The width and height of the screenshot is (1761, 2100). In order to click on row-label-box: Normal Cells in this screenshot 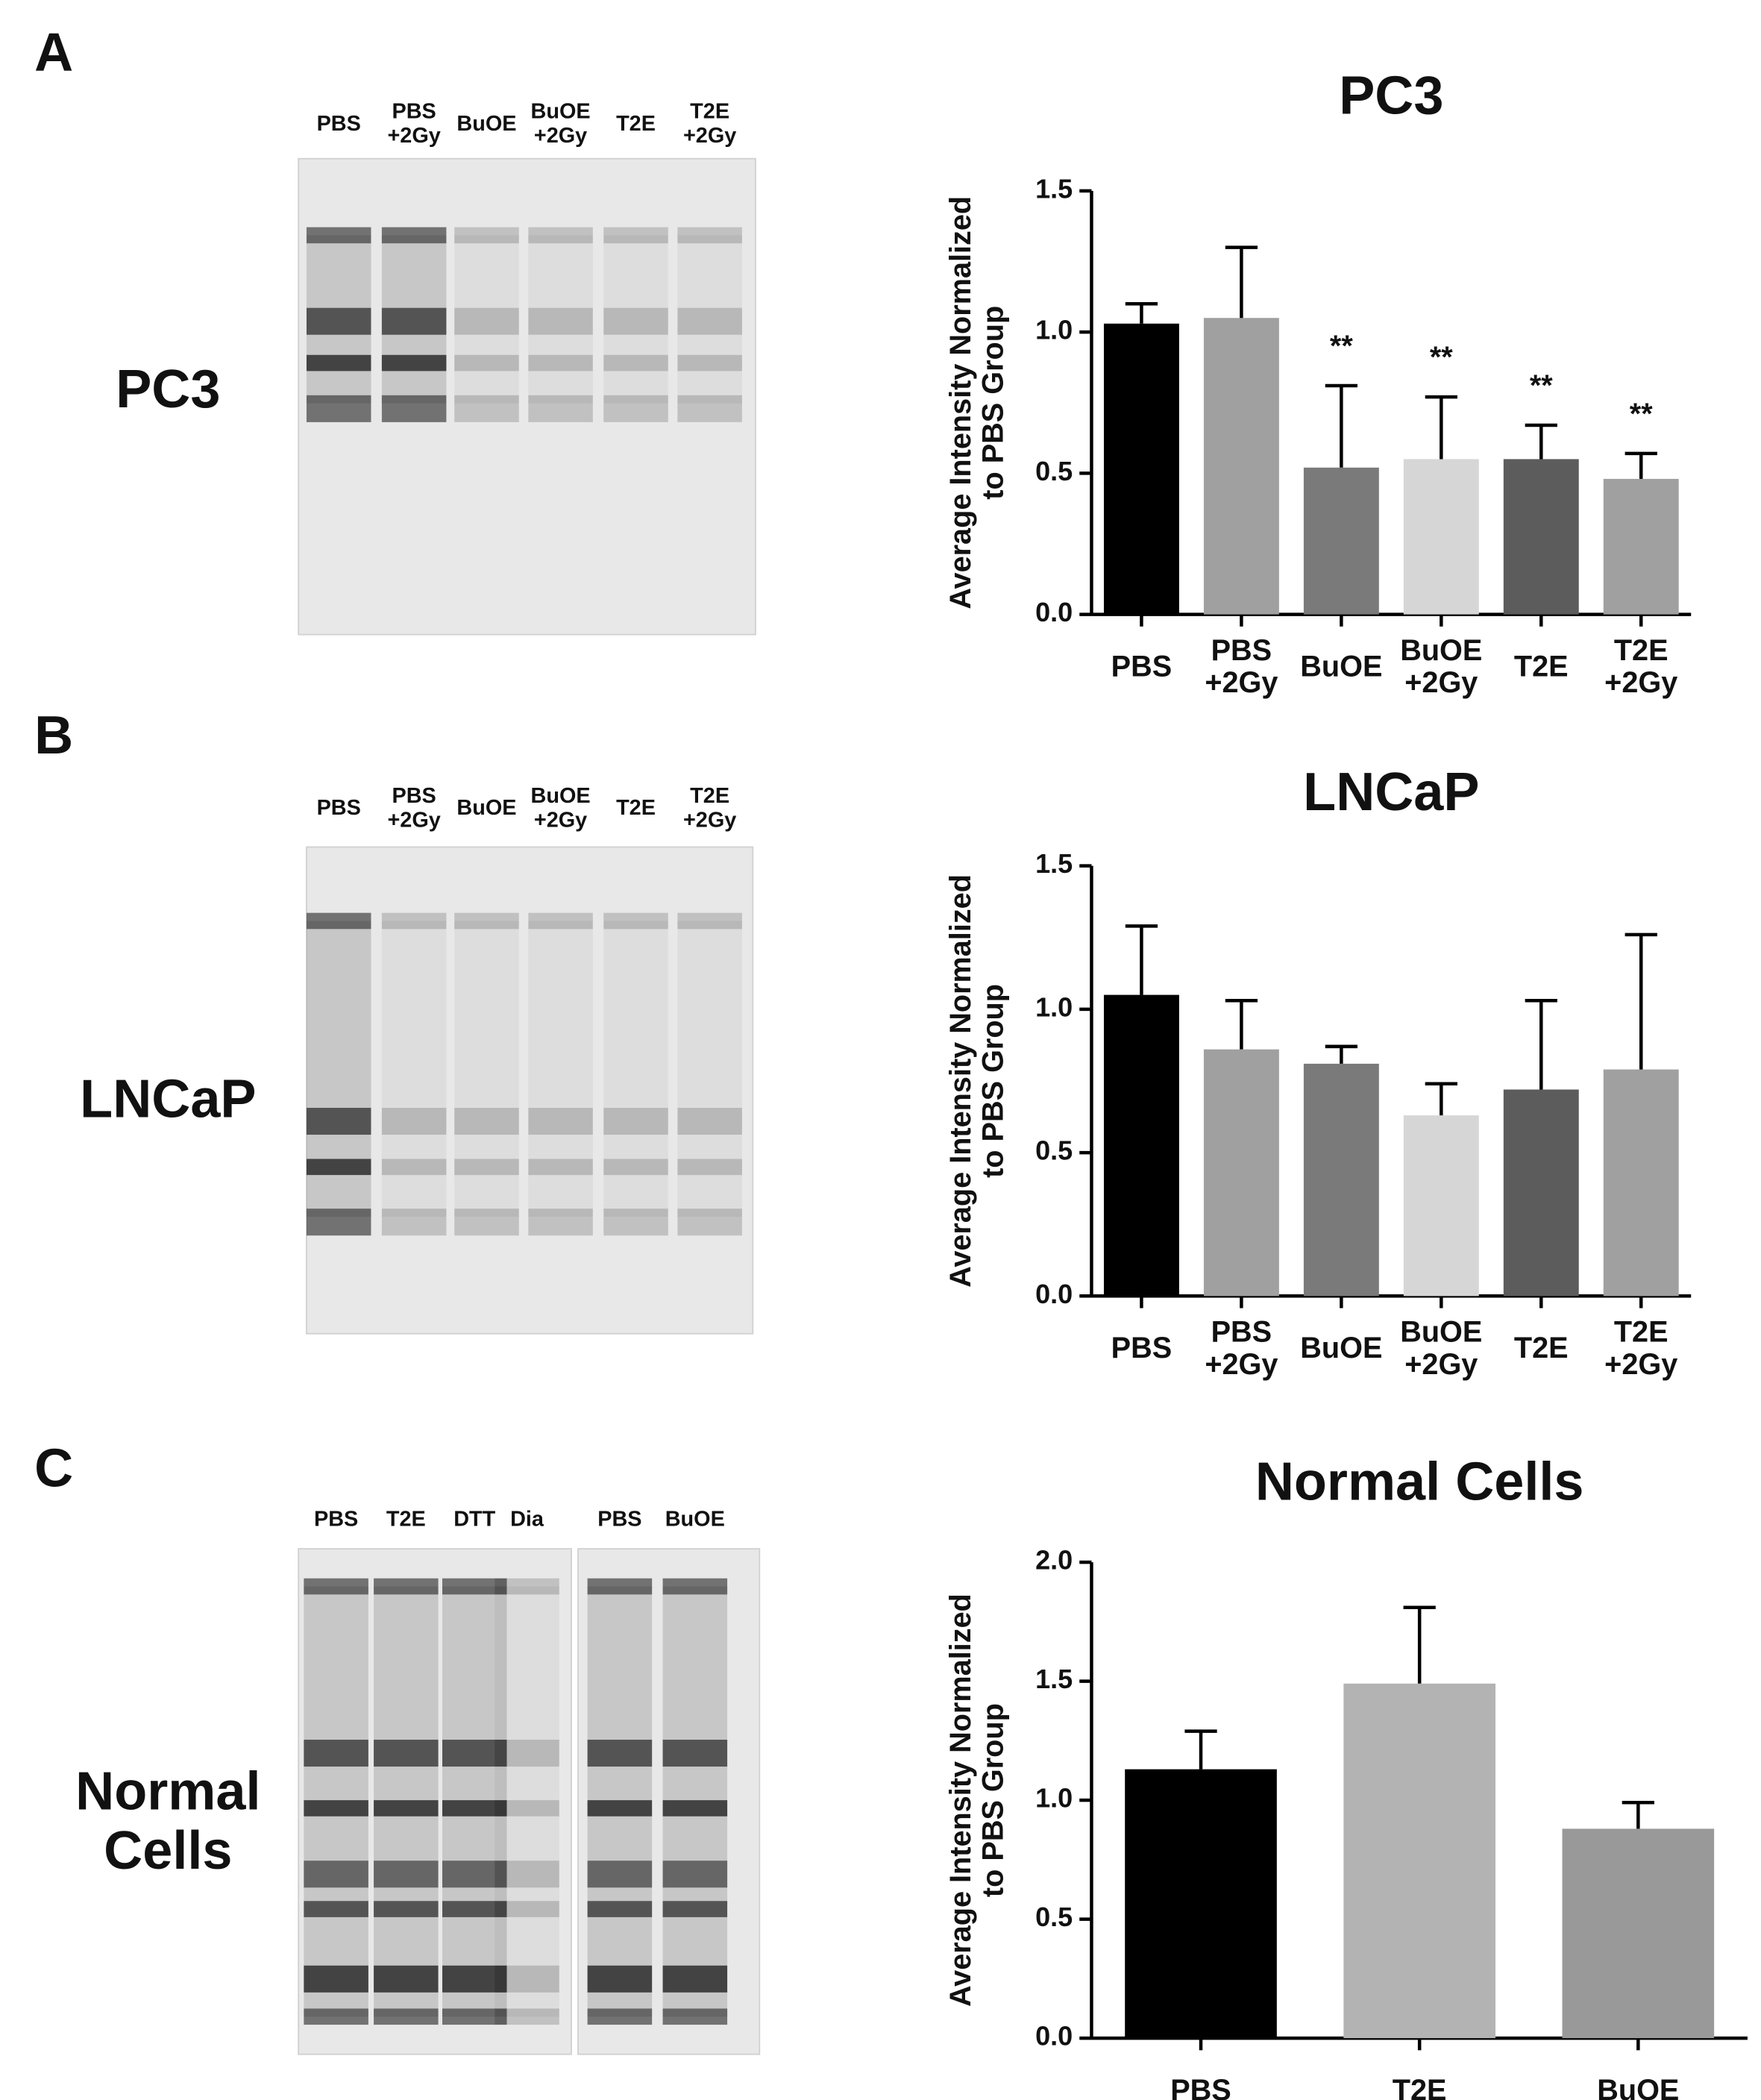, I will do `click(167, 1822)`.